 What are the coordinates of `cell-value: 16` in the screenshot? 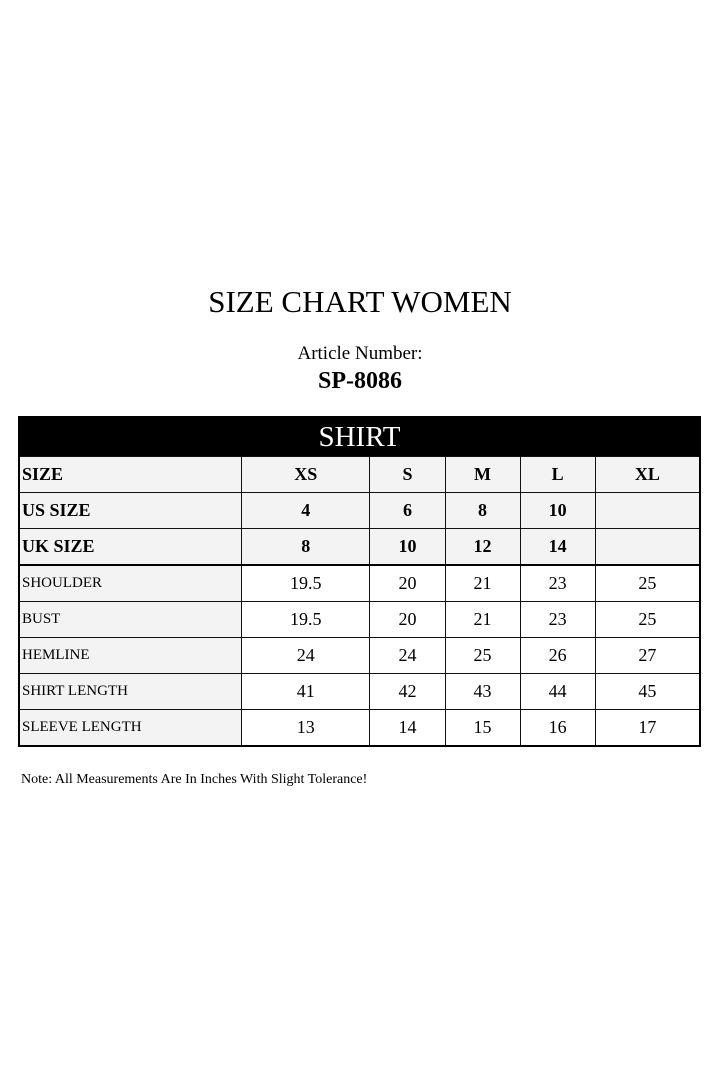 It's located at (557, 728).